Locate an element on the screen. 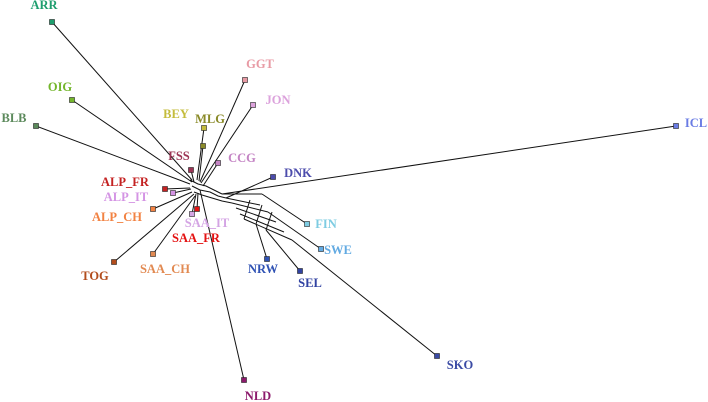 The height and width of the screenshot is (402, 708). node-label: MLG is located at coordinates (210, 119).